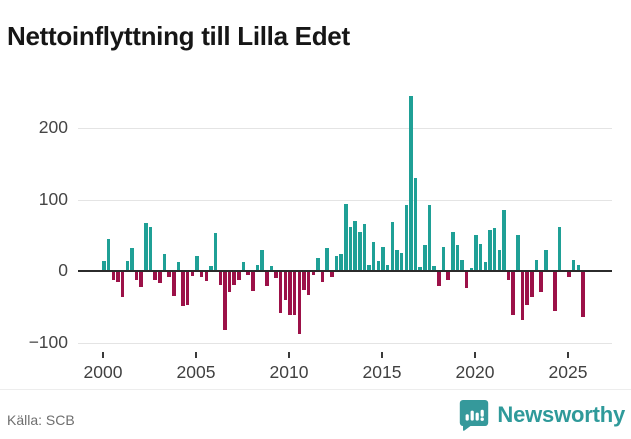 The width and height of the screenshot is (631, 439). I want to click on bar-2011Q2, so click(313, 273).